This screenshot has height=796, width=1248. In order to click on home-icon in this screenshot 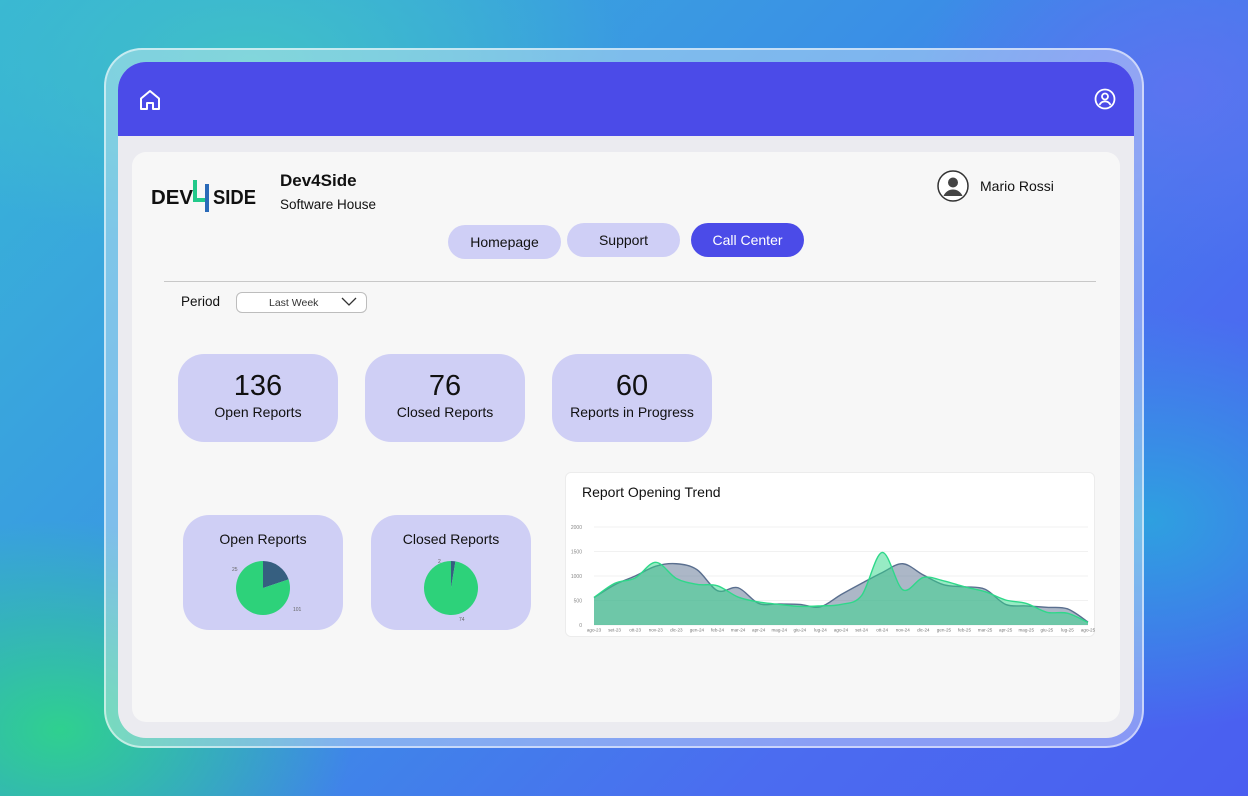, I will do `click(150, 100)`.